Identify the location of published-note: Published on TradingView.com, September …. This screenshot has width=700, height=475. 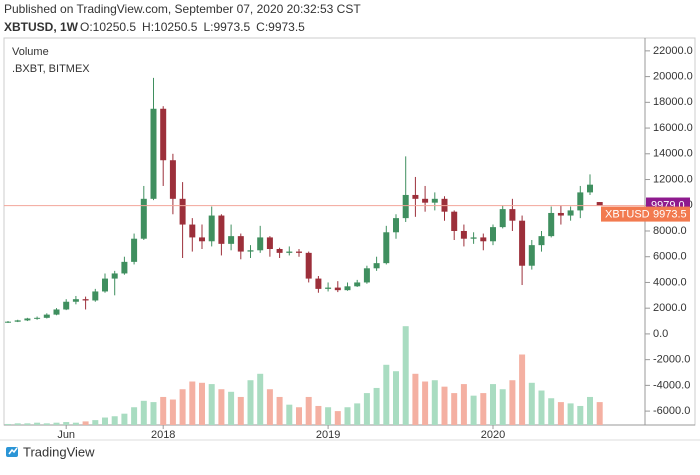
(182, 9).